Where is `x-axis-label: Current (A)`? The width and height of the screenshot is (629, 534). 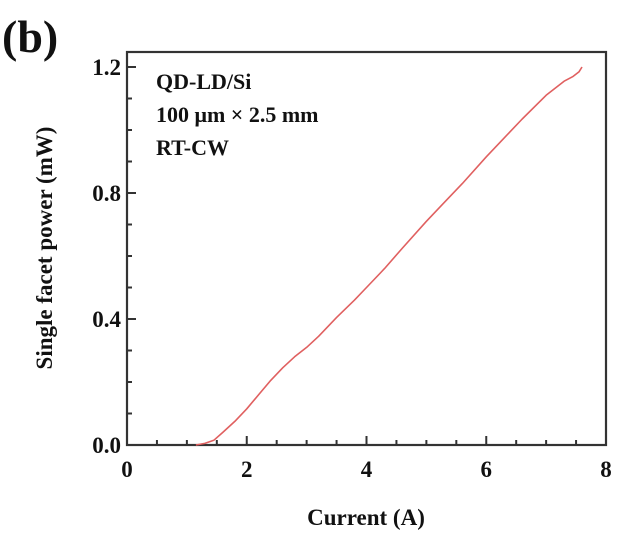 x-axis-label: Current (A) is located at coordinates (366, 517).